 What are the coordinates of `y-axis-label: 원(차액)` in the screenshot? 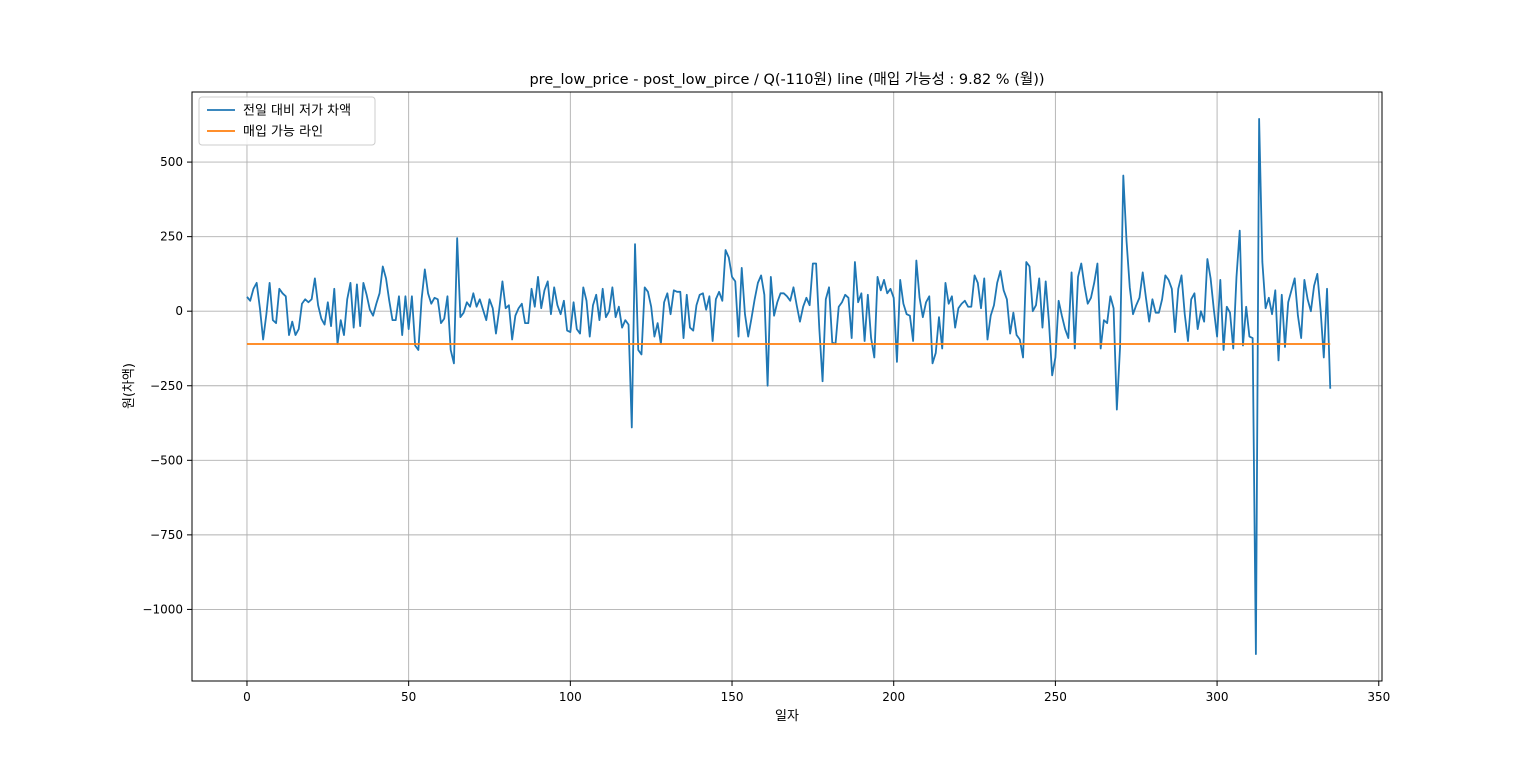 It's located at (129, 386).